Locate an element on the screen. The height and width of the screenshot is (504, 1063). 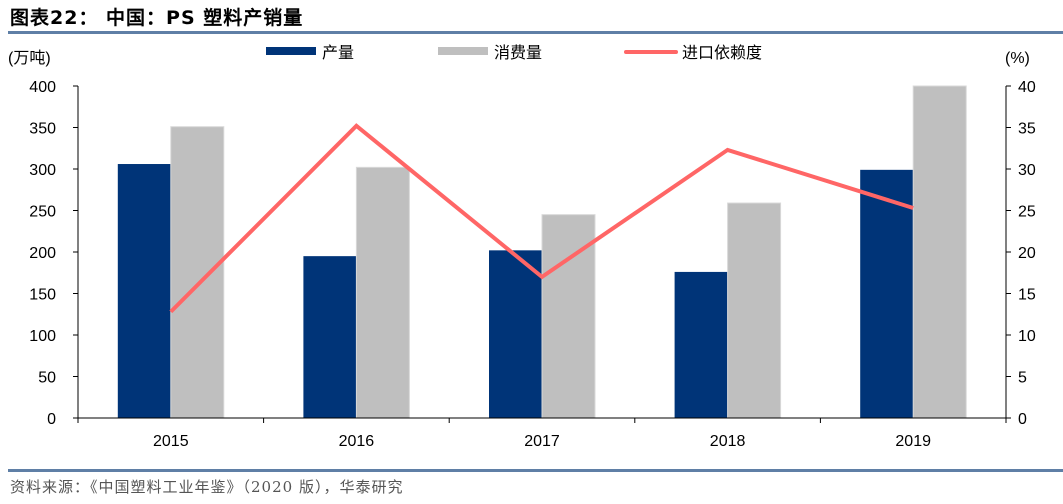
left-tick-label: 0 is located at coordinates (51, 419).